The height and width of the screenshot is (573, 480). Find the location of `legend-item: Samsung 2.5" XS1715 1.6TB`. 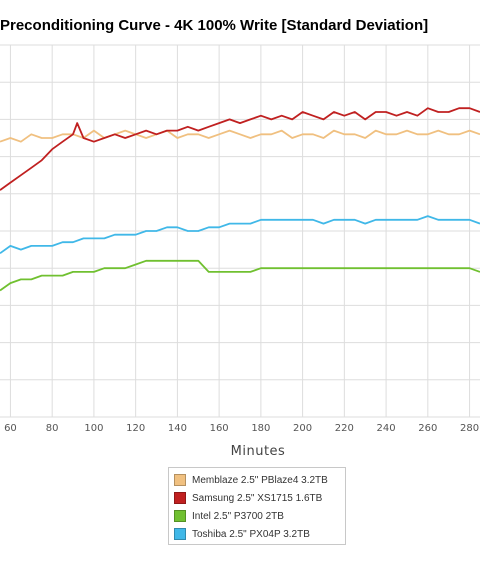

legend-item: Samsung 2.5" XS1715 1.6TB is located at coordinates (257, 498).